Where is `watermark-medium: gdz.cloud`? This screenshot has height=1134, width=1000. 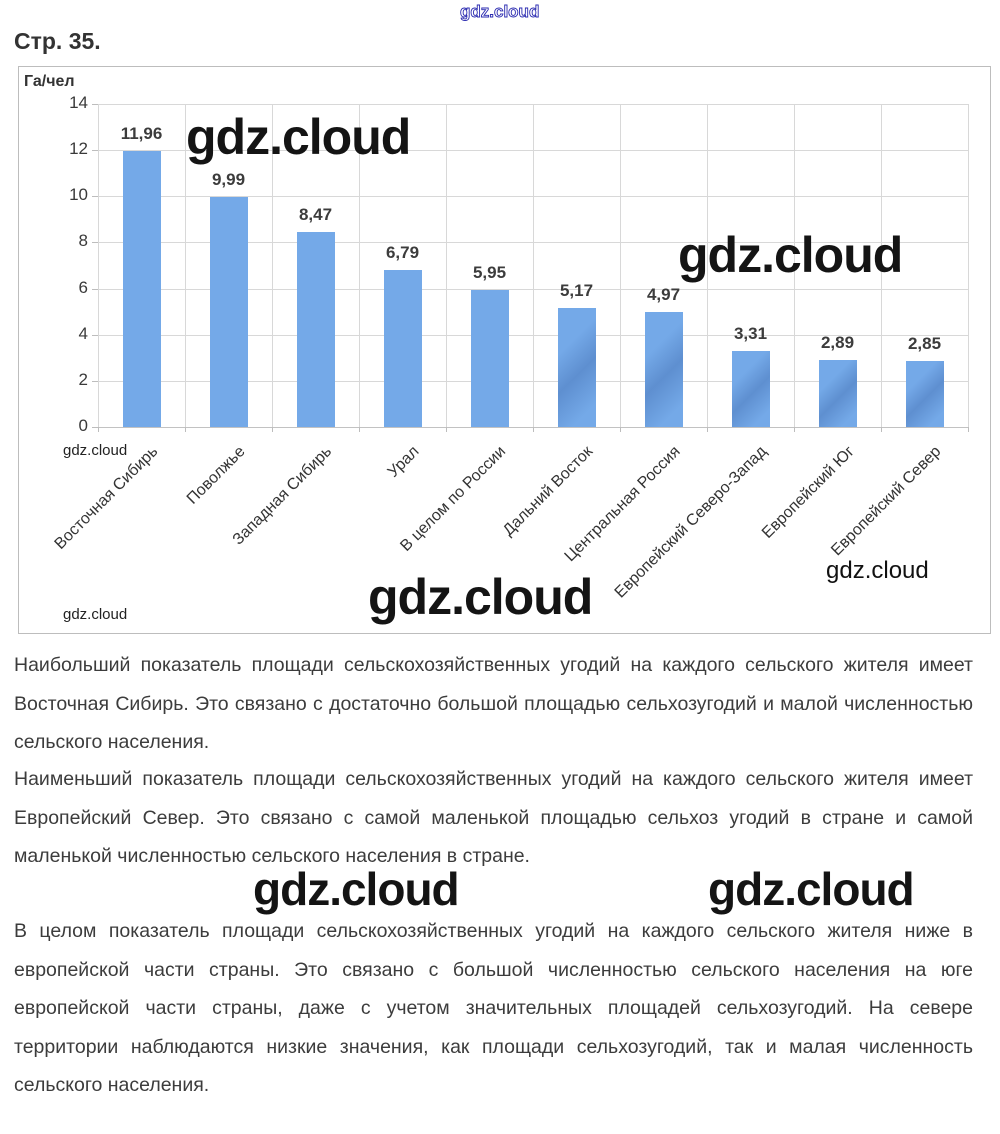
watermark-medium: gdz.cloud is located at coordinates (877, 570).